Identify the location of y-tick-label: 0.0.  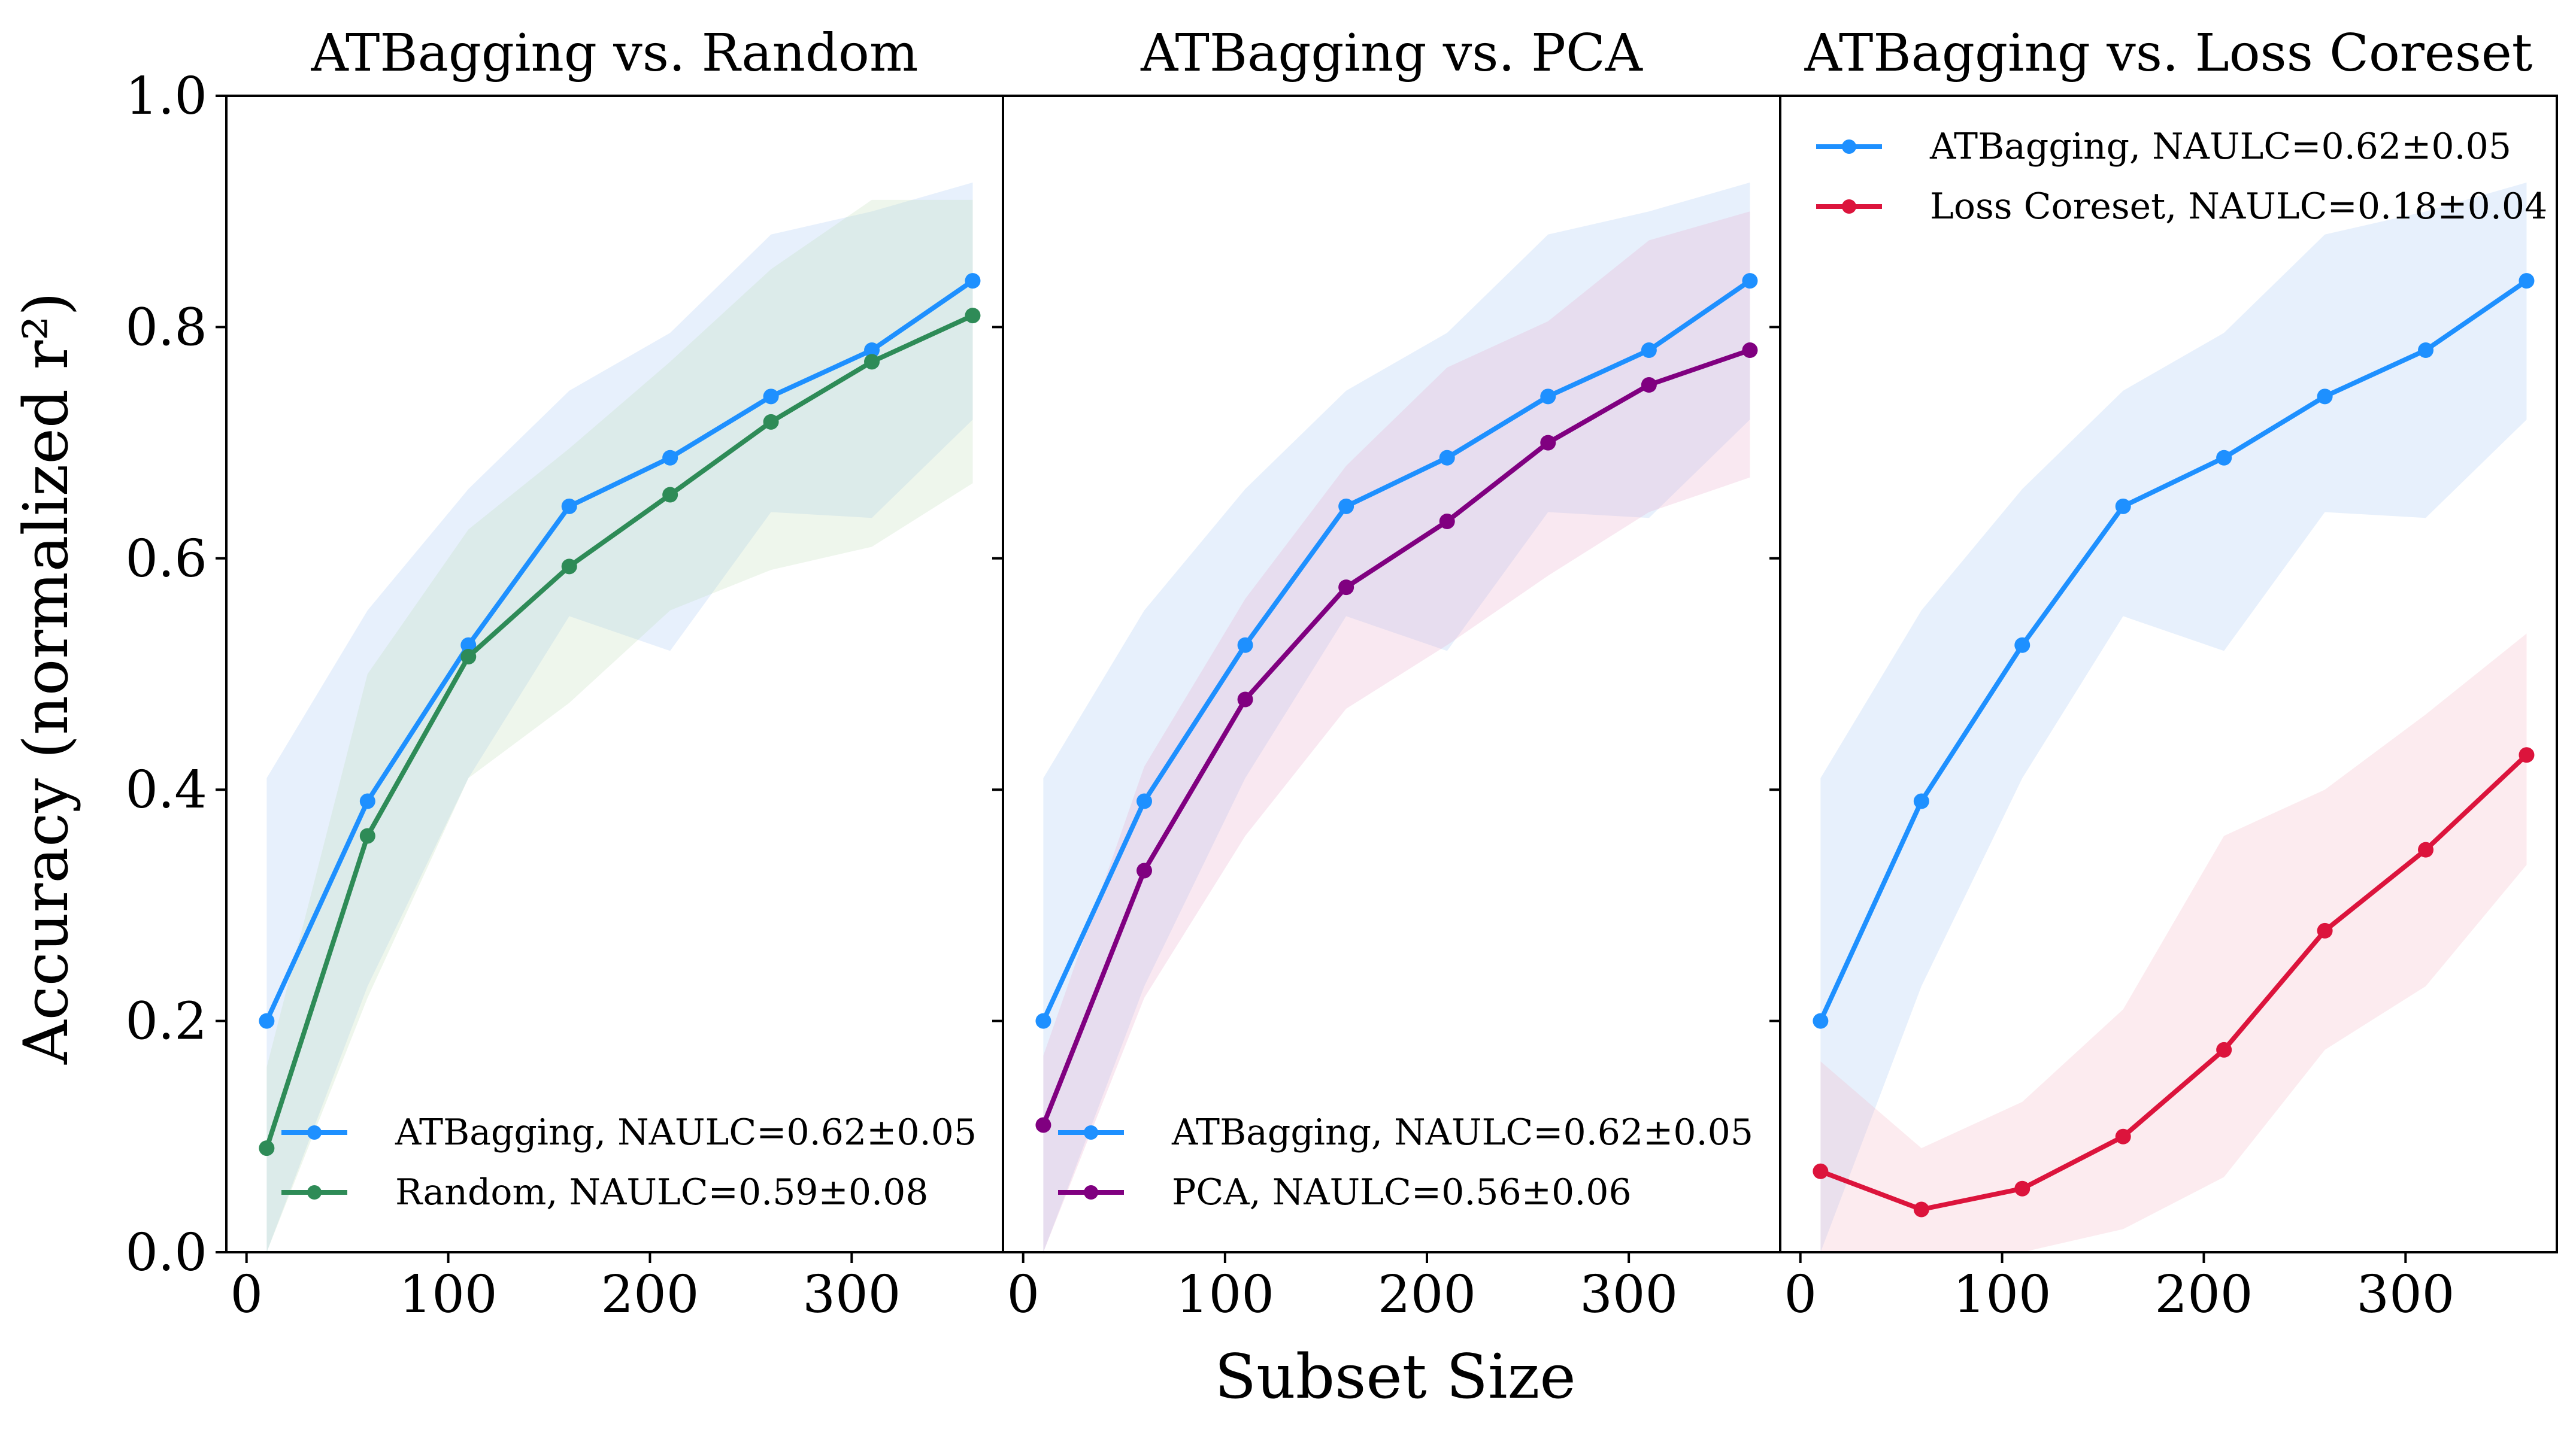
(166, 1253).